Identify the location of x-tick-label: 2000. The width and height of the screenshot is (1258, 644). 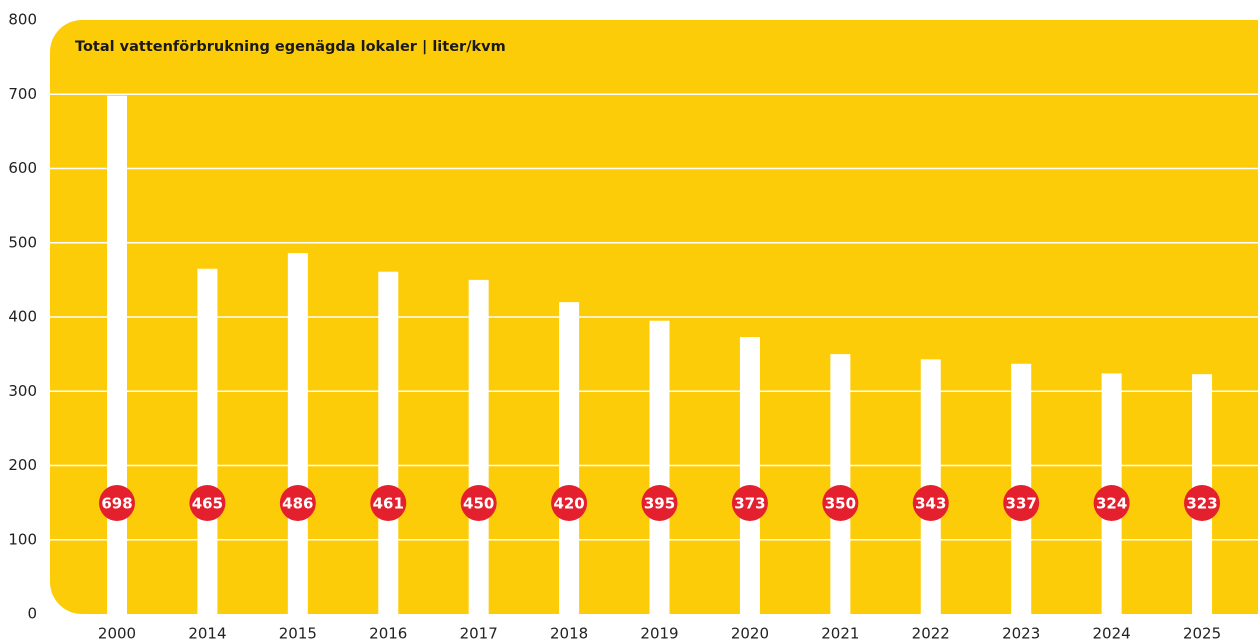
(117, 634).